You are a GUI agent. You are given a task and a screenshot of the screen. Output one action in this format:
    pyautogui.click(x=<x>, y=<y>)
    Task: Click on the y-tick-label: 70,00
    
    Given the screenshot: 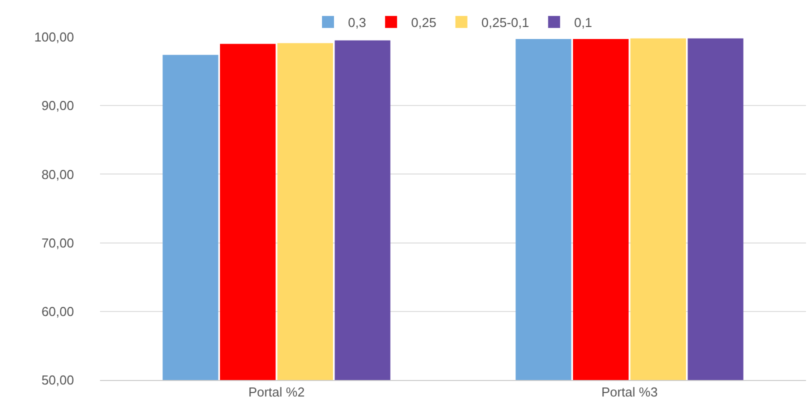 What is the action you would take?
    pyautogui.click(x=57, y=242)
    